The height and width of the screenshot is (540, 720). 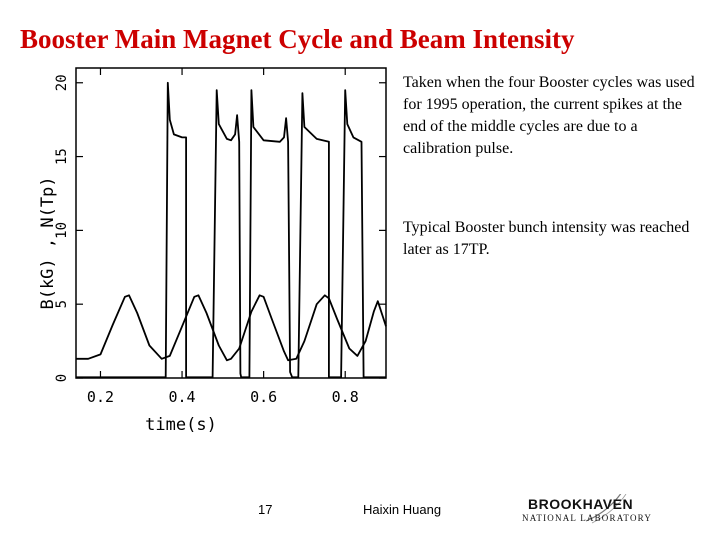 I want to click on x-tick-label: 0.4, so click(x=182, y=397).